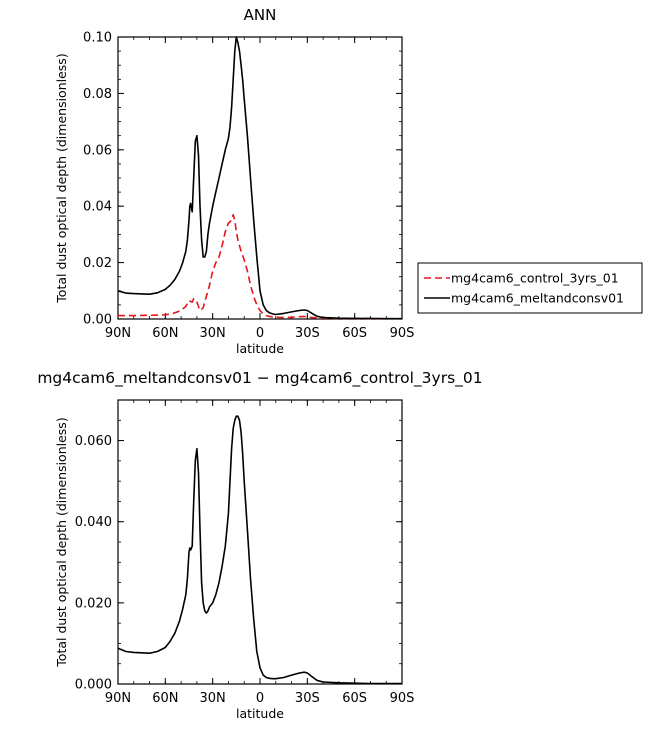  I want to click on y-tick-label: 0.06, so click(97, 150).